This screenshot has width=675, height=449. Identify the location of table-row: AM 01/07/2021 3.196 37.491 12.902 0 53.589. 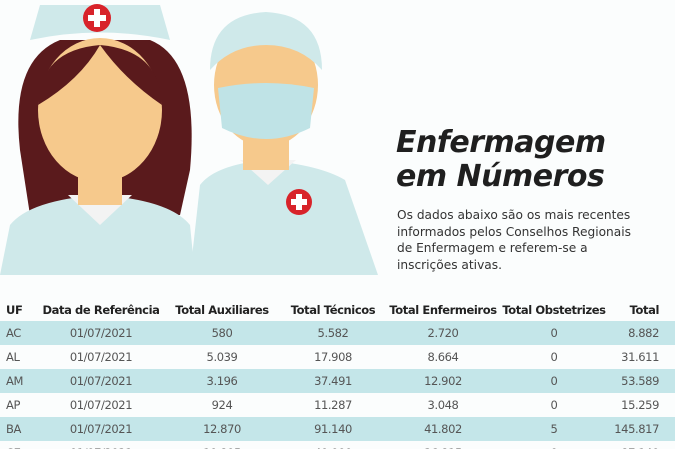
(337, 381).